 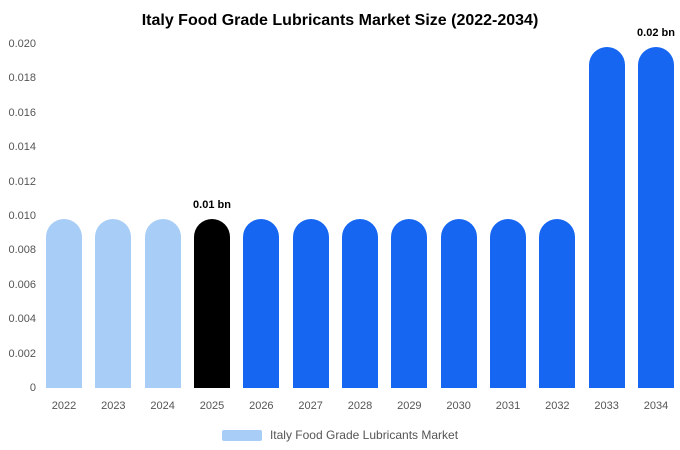 What do you see at coordinates (22, 78) in the screenshot?
I see `y-tick-label: 0.018` at bounding box center [22, 78].